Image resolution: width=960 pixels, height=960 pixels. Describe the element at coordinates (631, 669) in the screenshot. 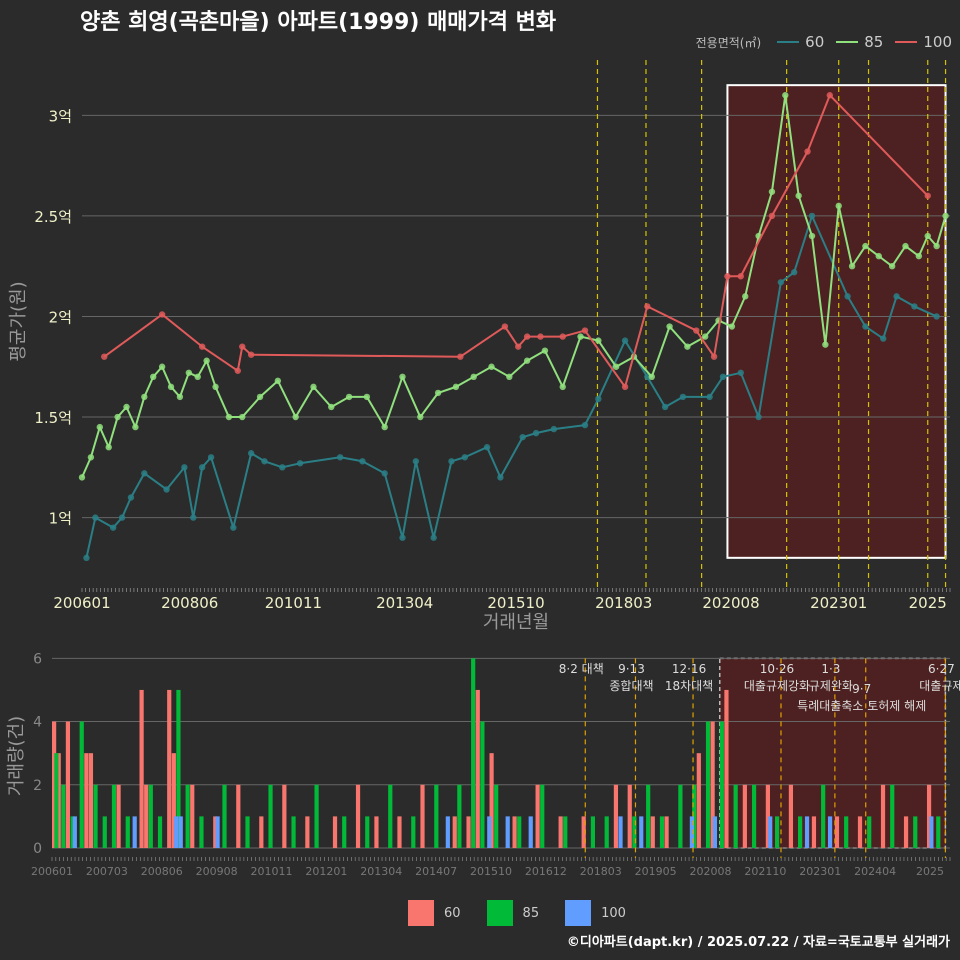

I see `policy-label-line1: 9·13` at that location.